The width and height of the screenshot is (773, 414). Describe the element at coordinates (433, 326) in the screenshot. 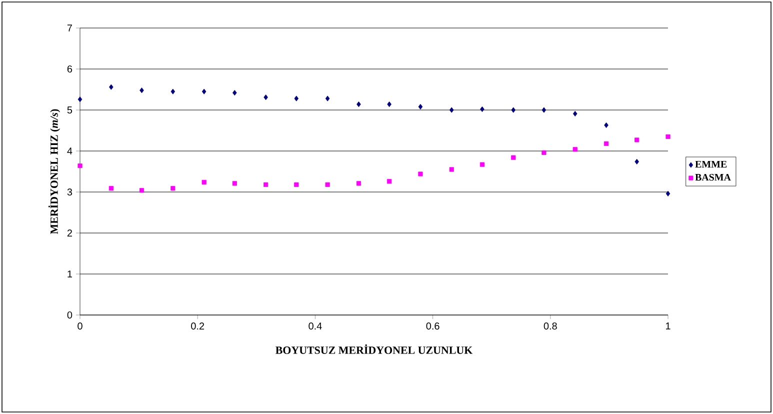

I see `x-tick-label: 0.6` at that location.